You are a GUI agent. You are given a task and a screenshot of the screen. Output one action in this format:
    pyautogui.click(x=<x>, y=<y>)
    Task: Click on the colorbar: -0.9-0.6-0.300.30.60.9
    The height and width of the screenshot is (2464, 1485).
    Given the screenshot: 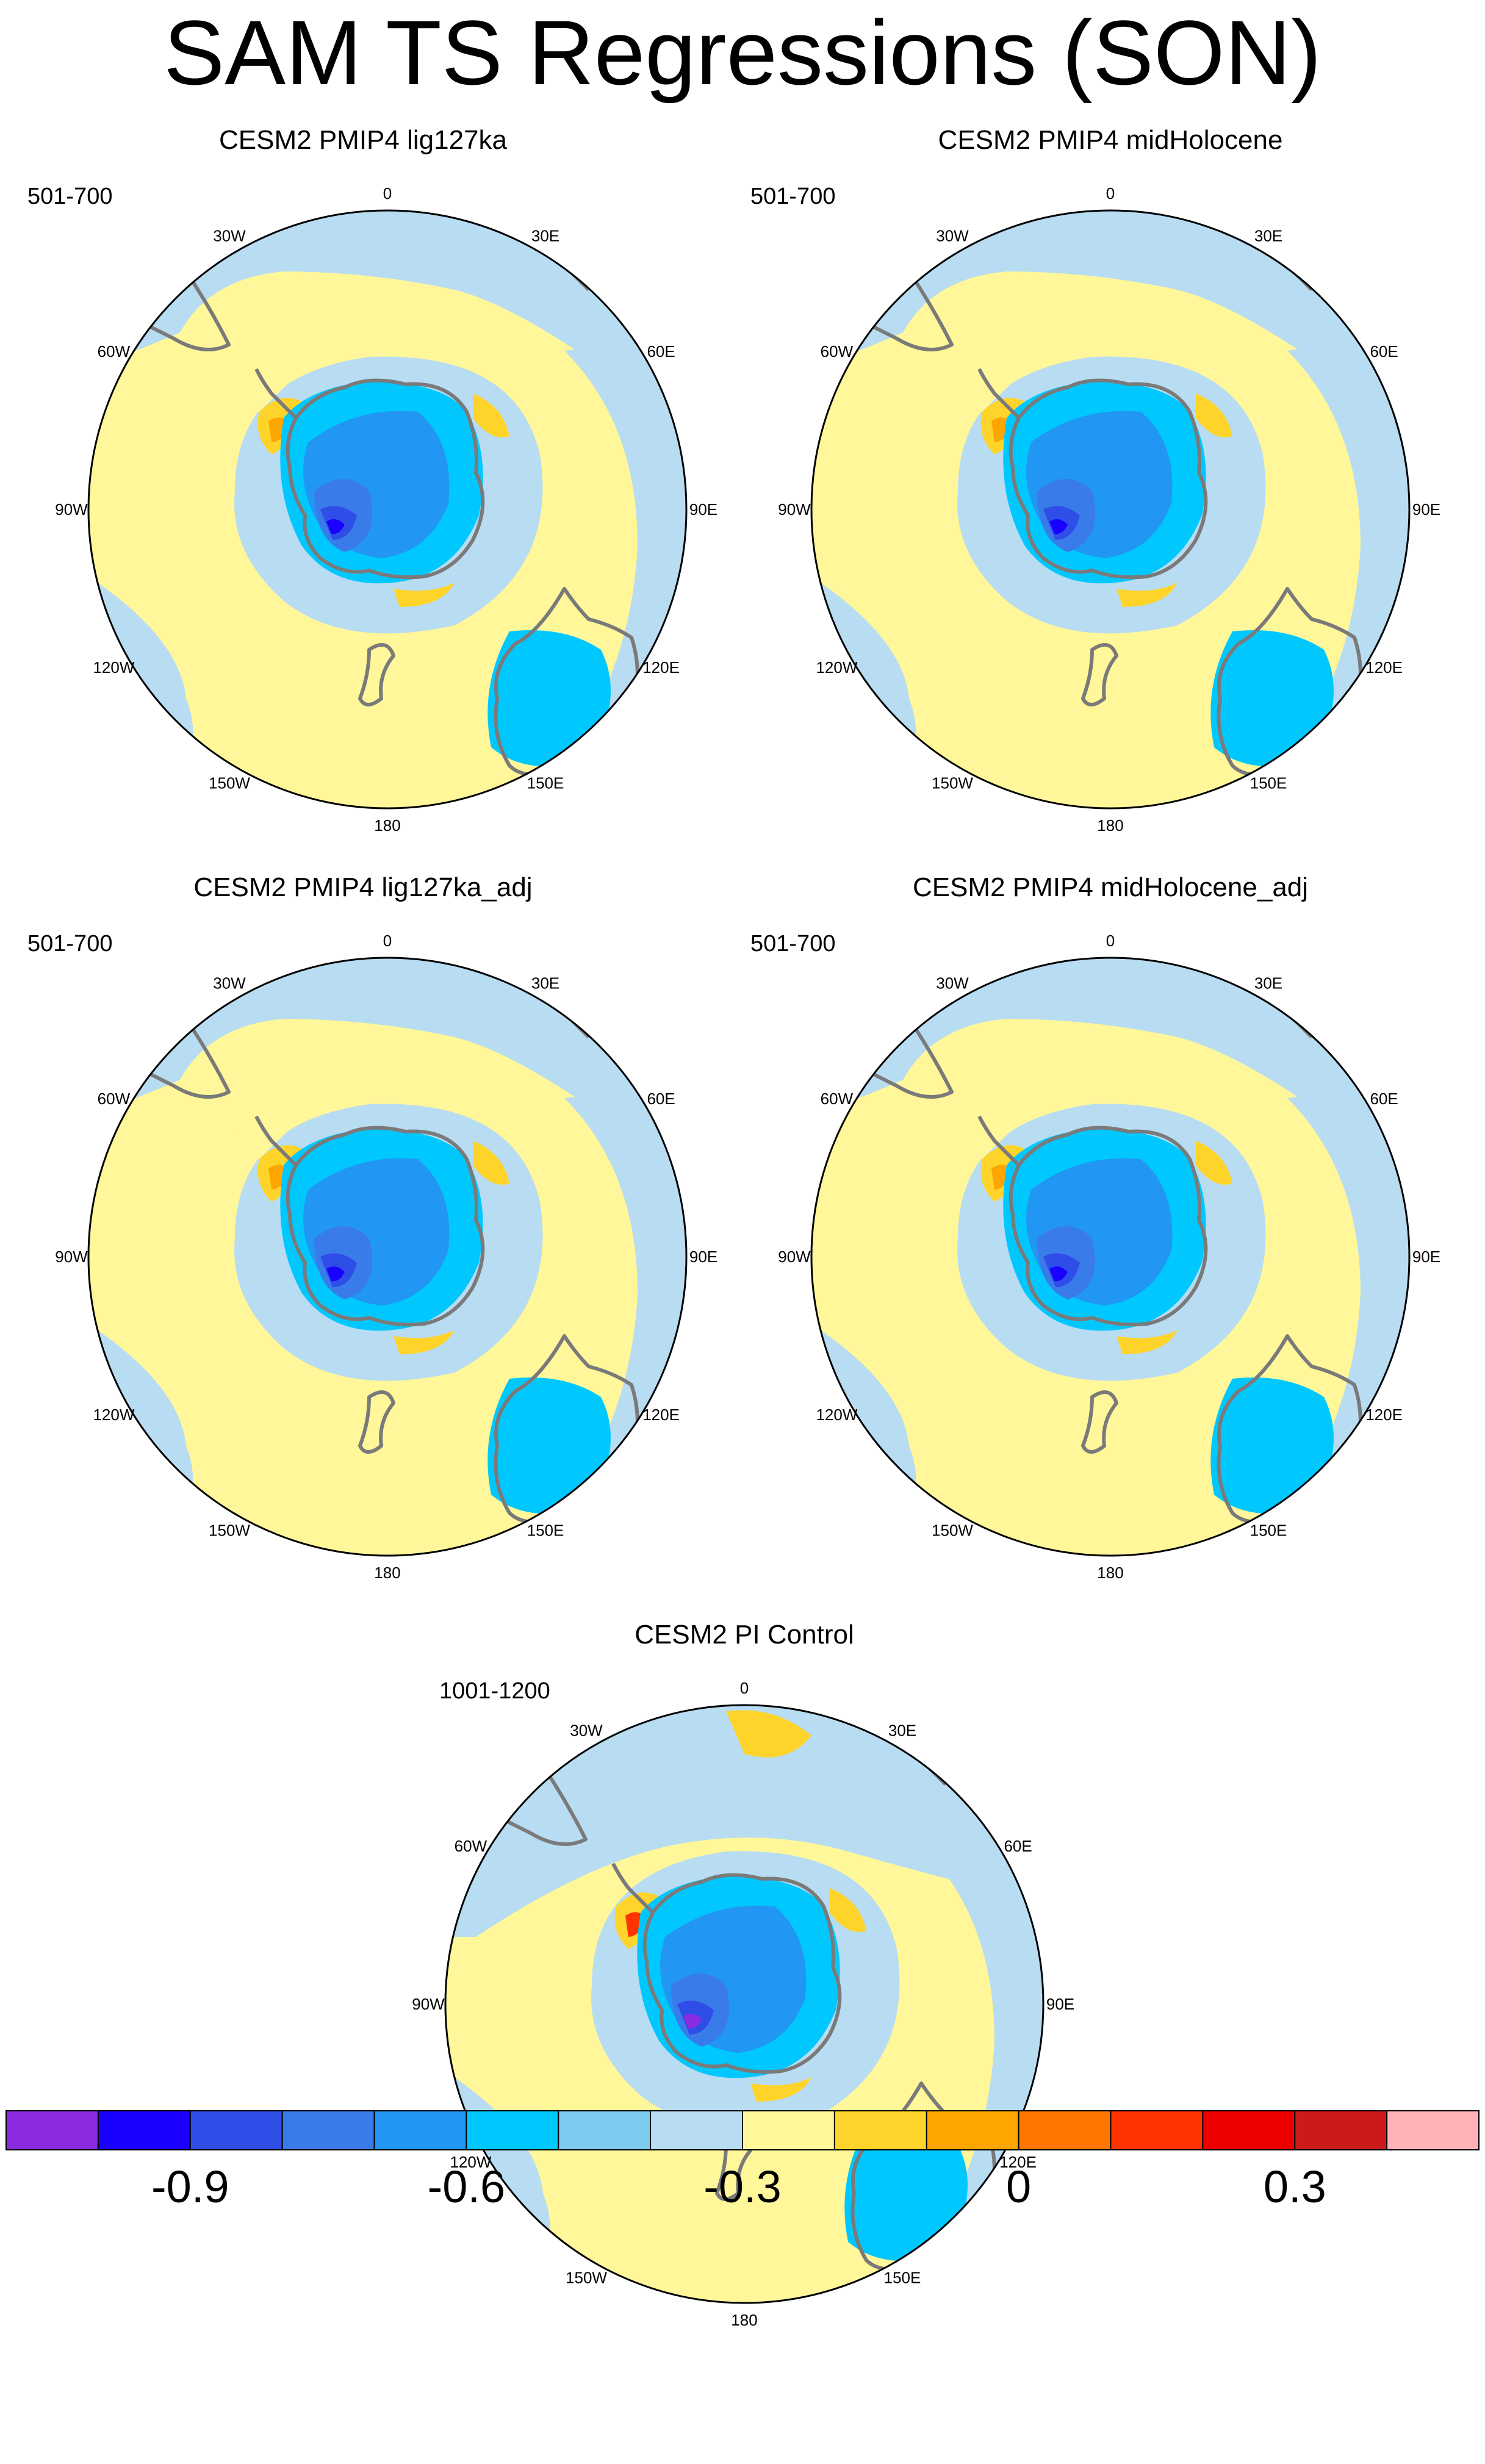 What is the action you would take?
    pyautogui.click(x=743, y=2161)
    